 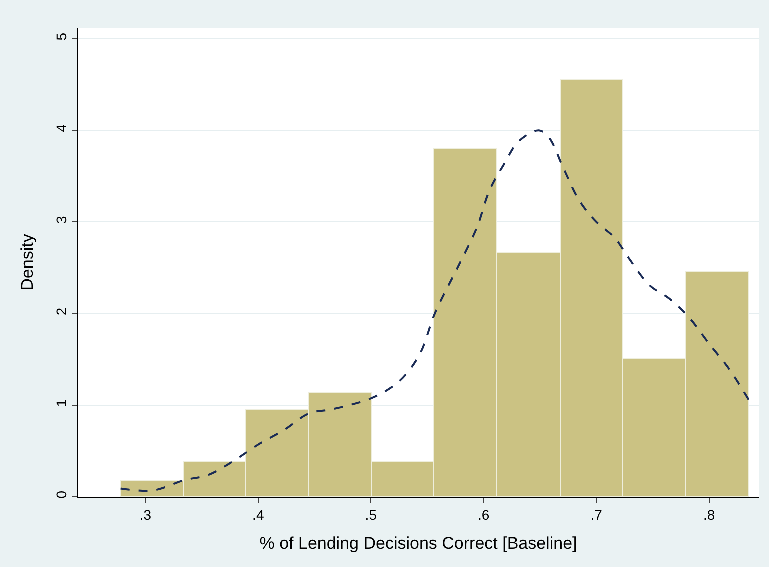 What do you see at coordinates (419, 544) in the screenshot?
I see `x-axis-title: % of Lending Decisions Correct [Baseline]` at bounding box center [419, 544].